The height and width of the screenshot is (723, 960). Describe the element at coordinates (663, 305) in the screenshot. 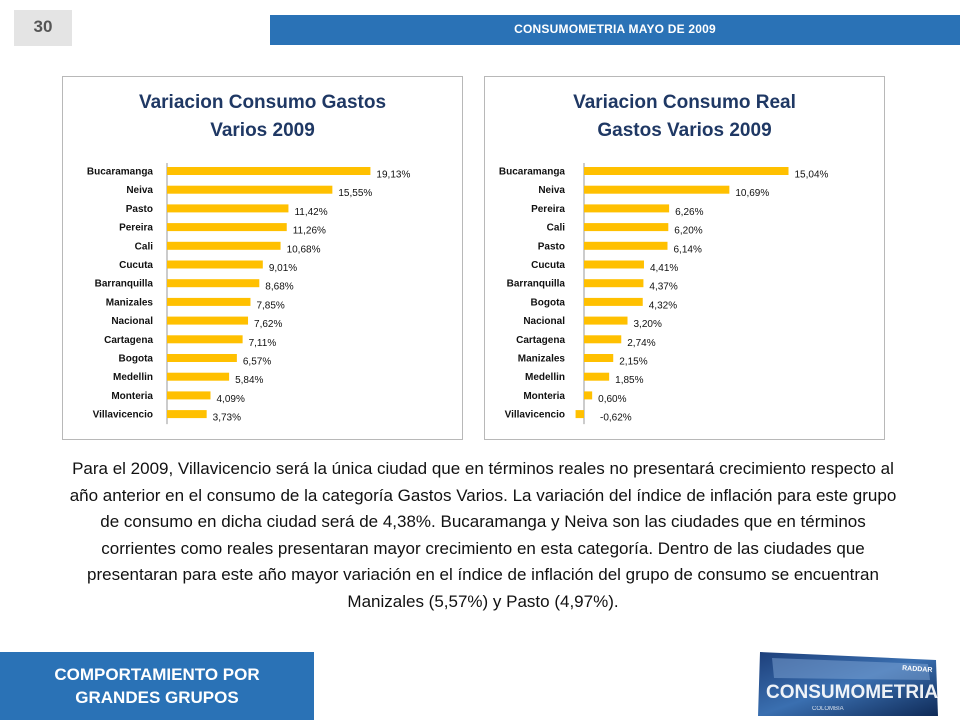

I see `value-label: 4,32%` at that location.